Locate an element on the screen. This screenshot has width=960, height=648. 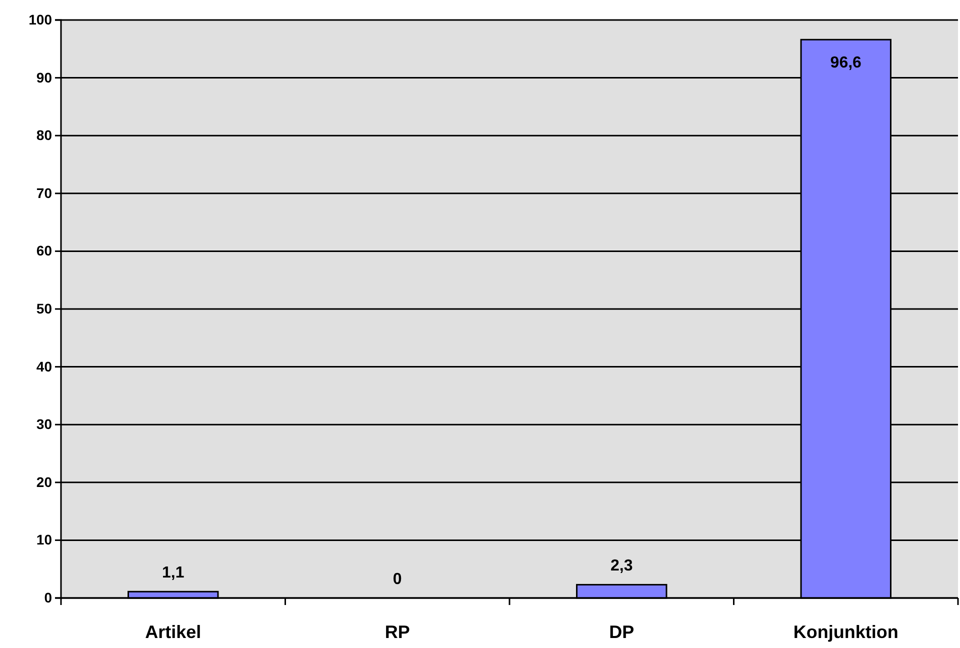
y-tick-label: 50 is located at coordinates (44, 308).